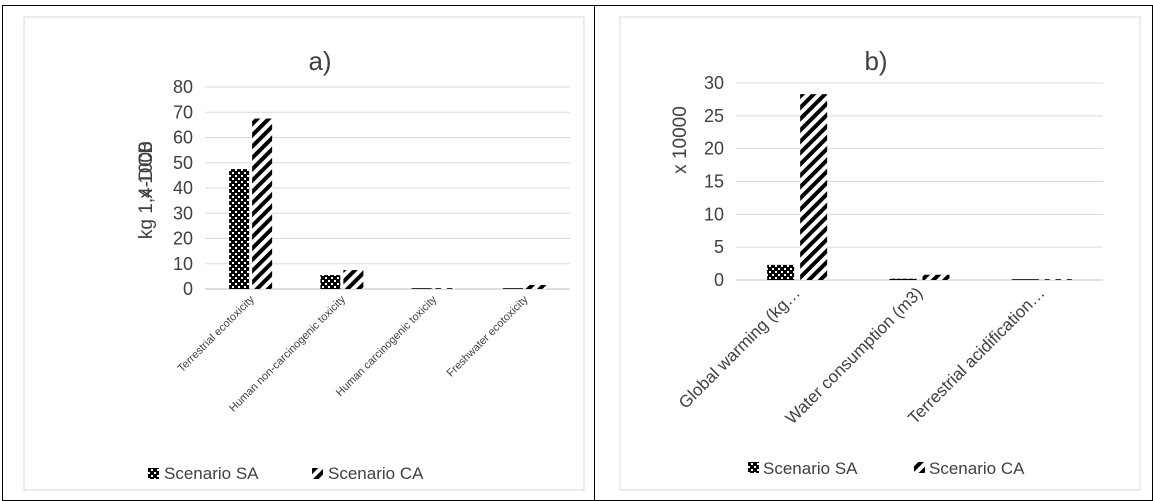 The height and width of the screenshot is (501, 1153). What do you see at coordinates (680, 140) in the screenshot?
I see `chart-b-ylabel: x 10000` at bounding box center [680, 140].